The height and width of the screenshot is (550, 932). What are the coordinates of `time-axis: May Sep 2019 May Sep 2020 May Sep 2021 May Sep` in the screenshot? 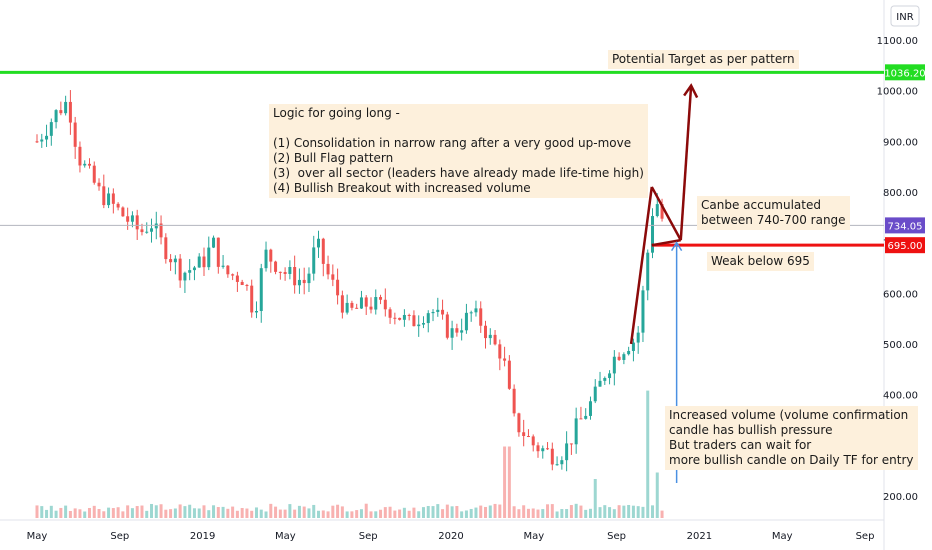 It's located at (451, 536).